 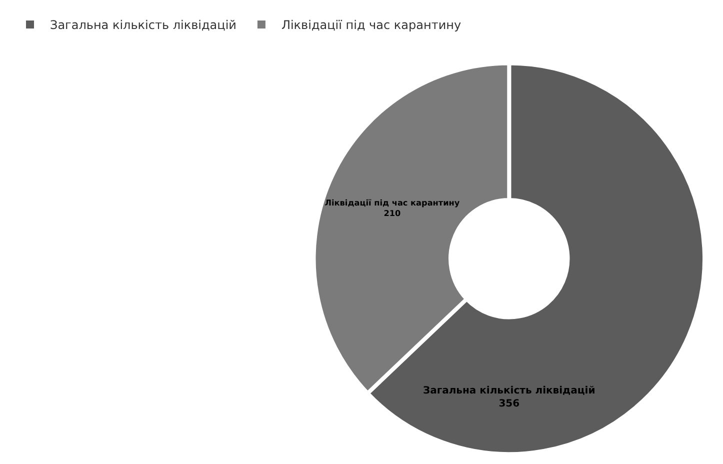 I want to click on data-label: 356, so click(x=509, y=404).